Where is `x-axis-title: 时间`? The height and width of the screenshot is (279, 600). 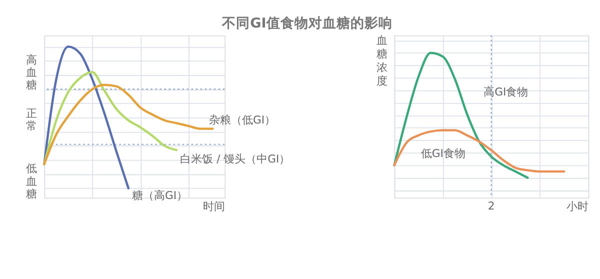 x-axis-title: 时间 is located at coordinates (214, 206).